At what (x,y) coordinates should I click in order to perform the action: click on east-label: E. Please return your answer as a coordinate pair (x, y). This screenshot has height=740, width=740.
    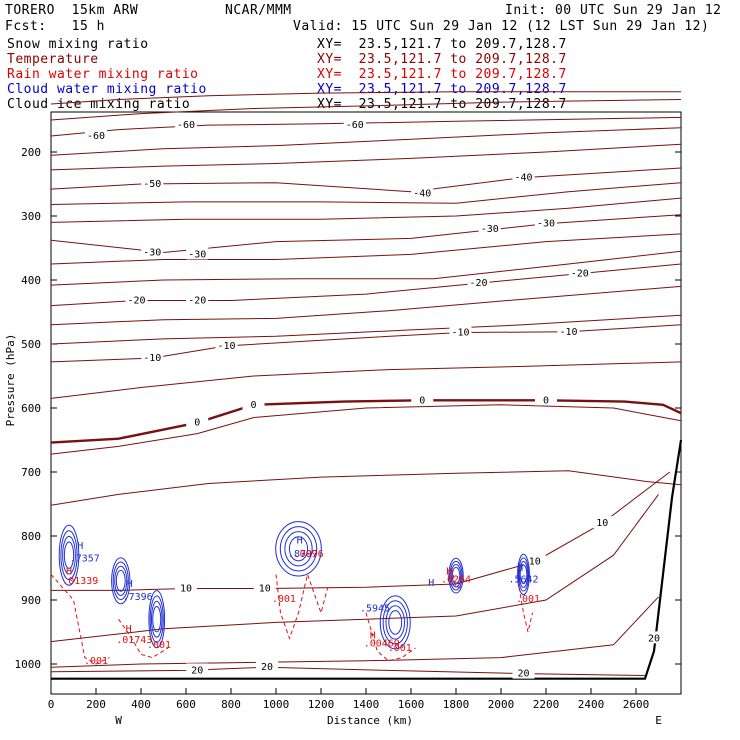
    Looking at the image, I should click on (658, 720).